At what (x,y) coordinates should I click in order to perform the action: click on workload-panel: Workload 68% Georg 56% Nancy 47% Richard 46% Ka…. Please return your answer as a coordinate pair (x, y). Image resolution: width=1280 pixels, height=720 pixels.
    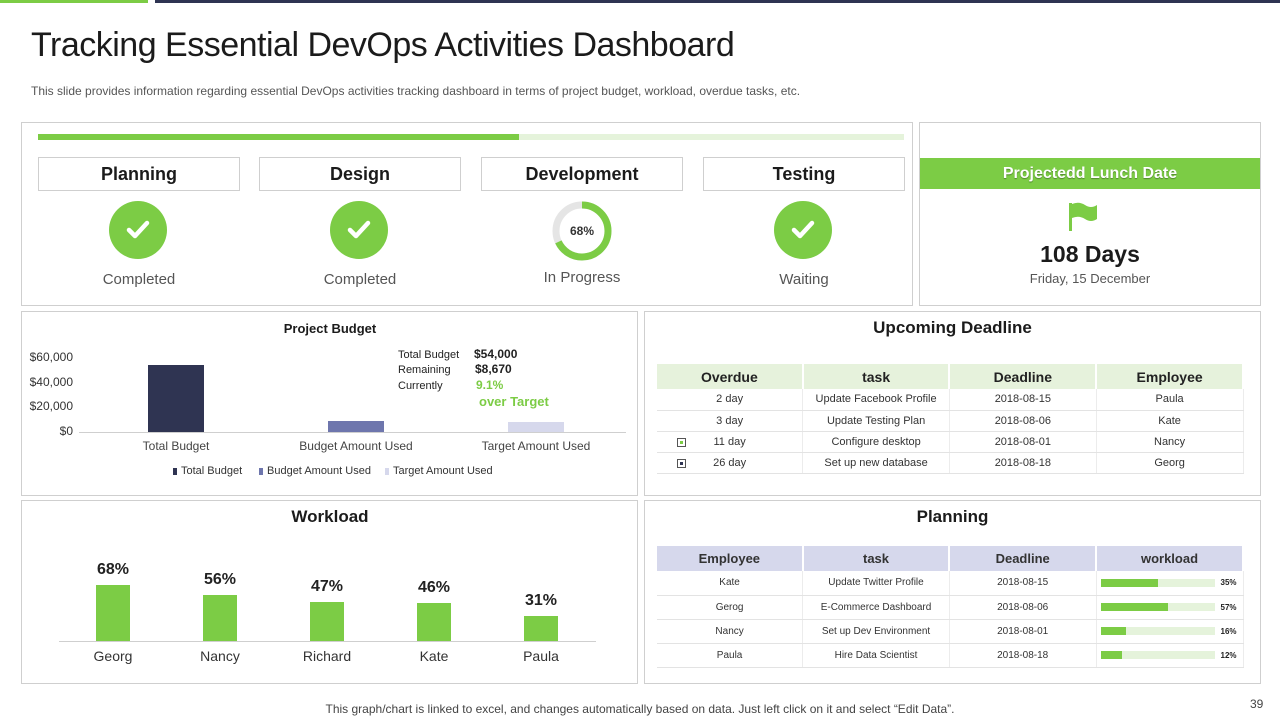
    Looking at the image, I should click on (329, 592).